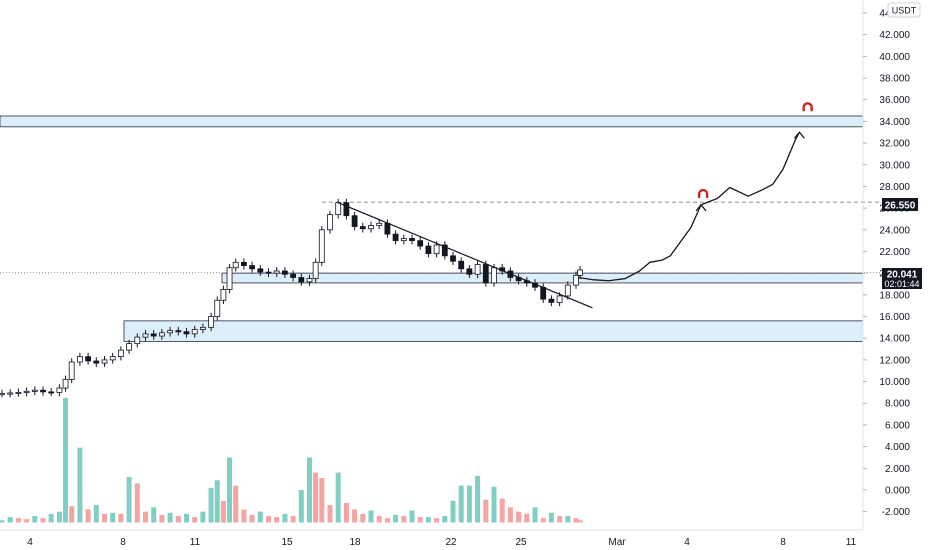 Image resolution: width=932 pixels, height=550 pixels. What do you see at coordinates (30, 542) in the screenshot?
I see `time-tick-label: 4` at bounding box center [30, 542].